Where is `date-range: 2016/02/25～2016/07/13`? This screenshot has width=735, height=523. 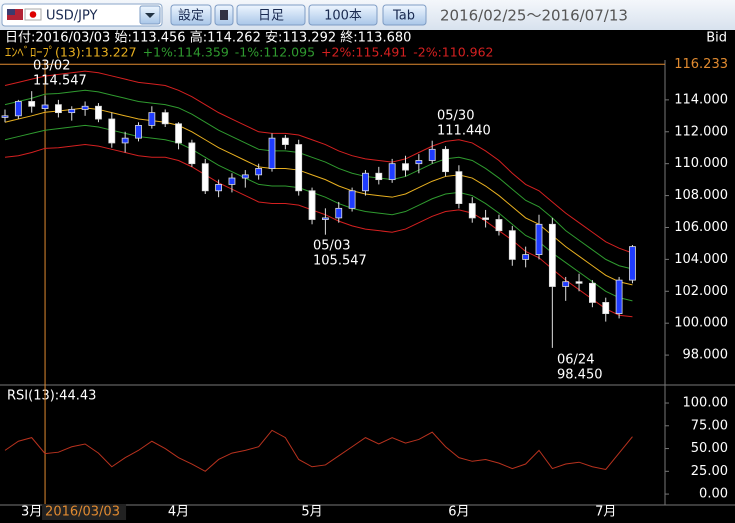
date-range: 2016/02/25～2016/07/13 is located at coordinates (534, 16).